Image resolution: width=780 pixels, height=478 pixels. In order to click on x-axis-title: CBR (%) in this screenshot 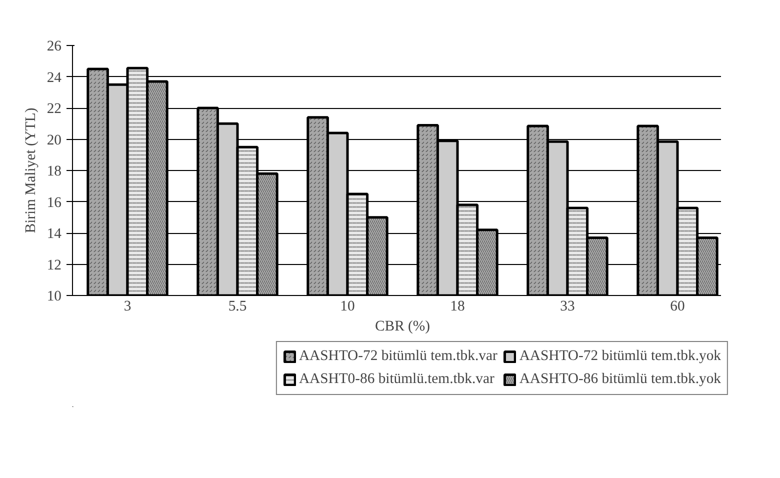, I will do `click(402, 326)`.